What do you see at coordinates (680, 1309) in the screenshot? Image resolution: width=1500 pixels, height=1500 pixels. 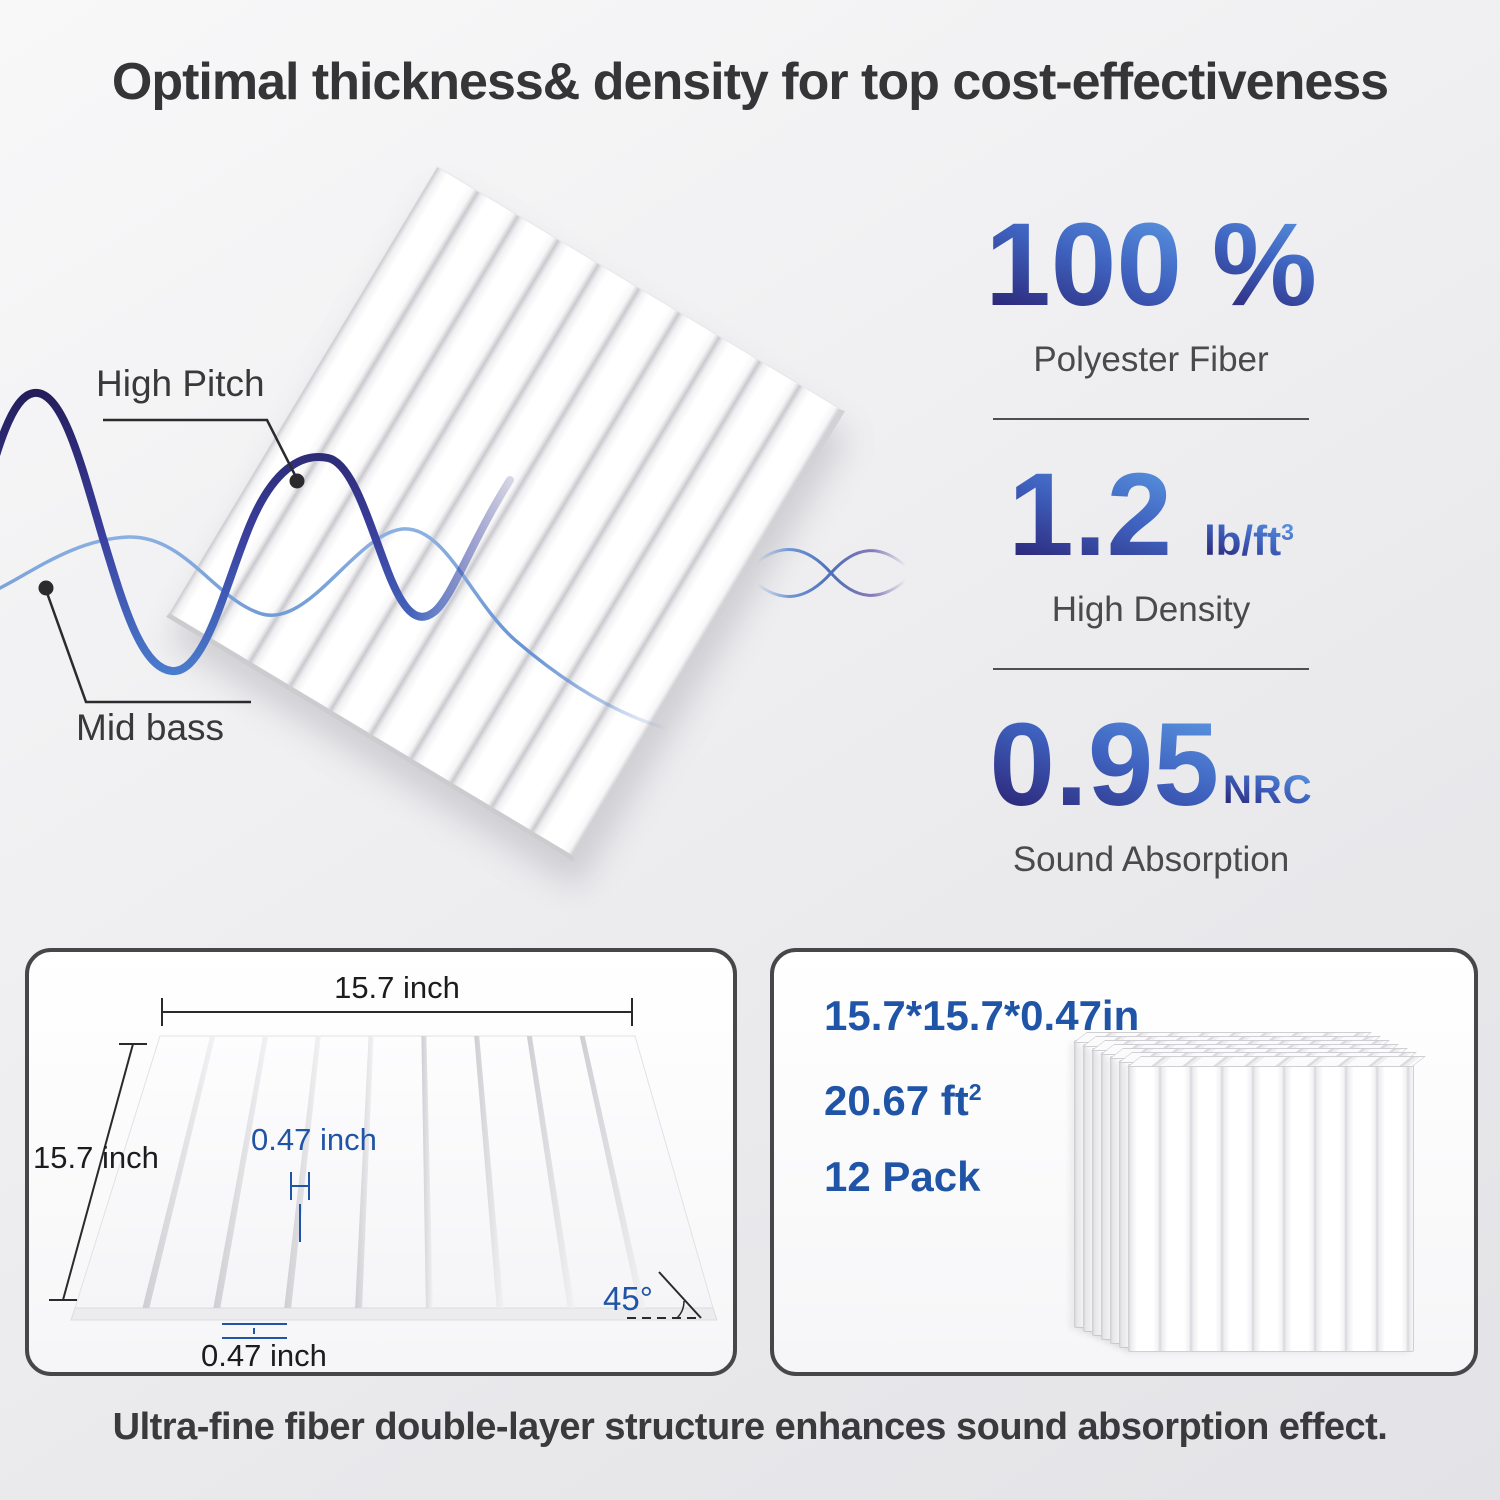 I see `dim-angle-arc` at bounding box center [680, 1309].